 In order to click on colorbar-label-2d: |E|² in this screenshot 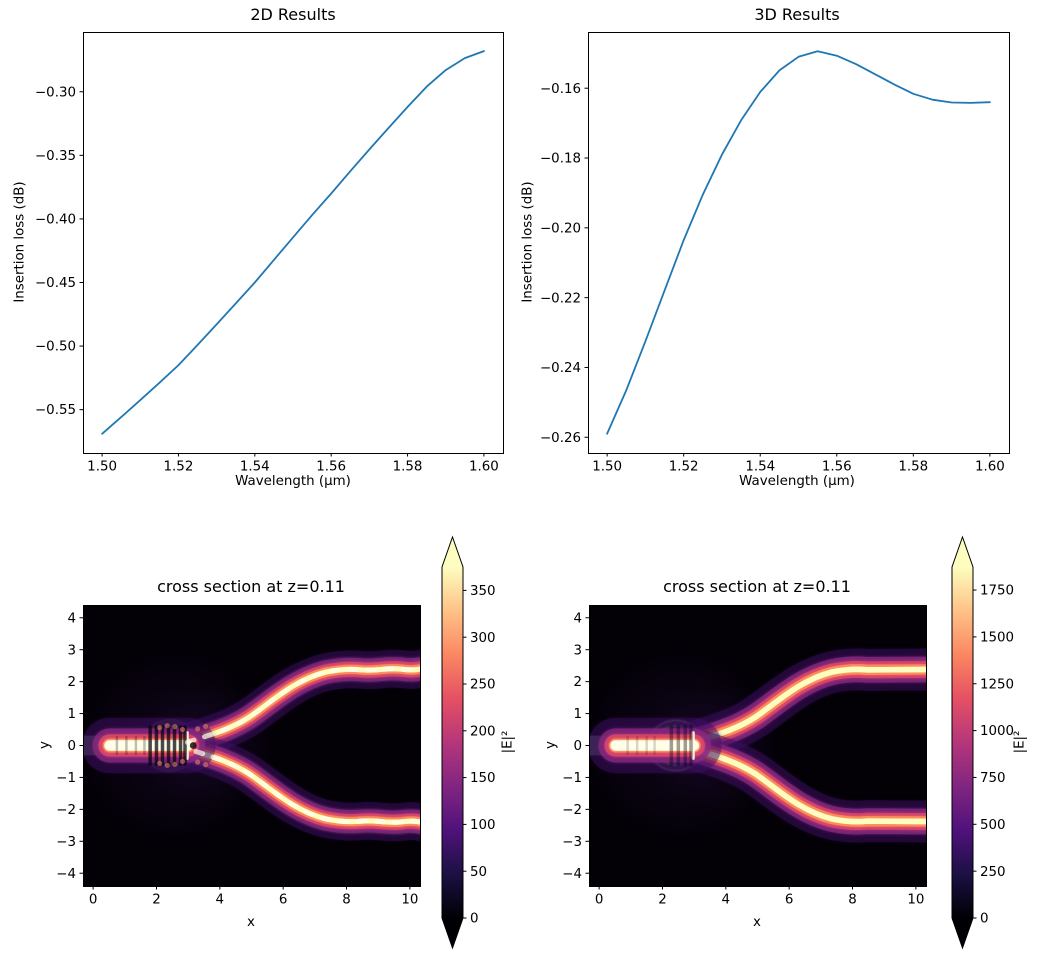, I will do `click(508, 742)`.